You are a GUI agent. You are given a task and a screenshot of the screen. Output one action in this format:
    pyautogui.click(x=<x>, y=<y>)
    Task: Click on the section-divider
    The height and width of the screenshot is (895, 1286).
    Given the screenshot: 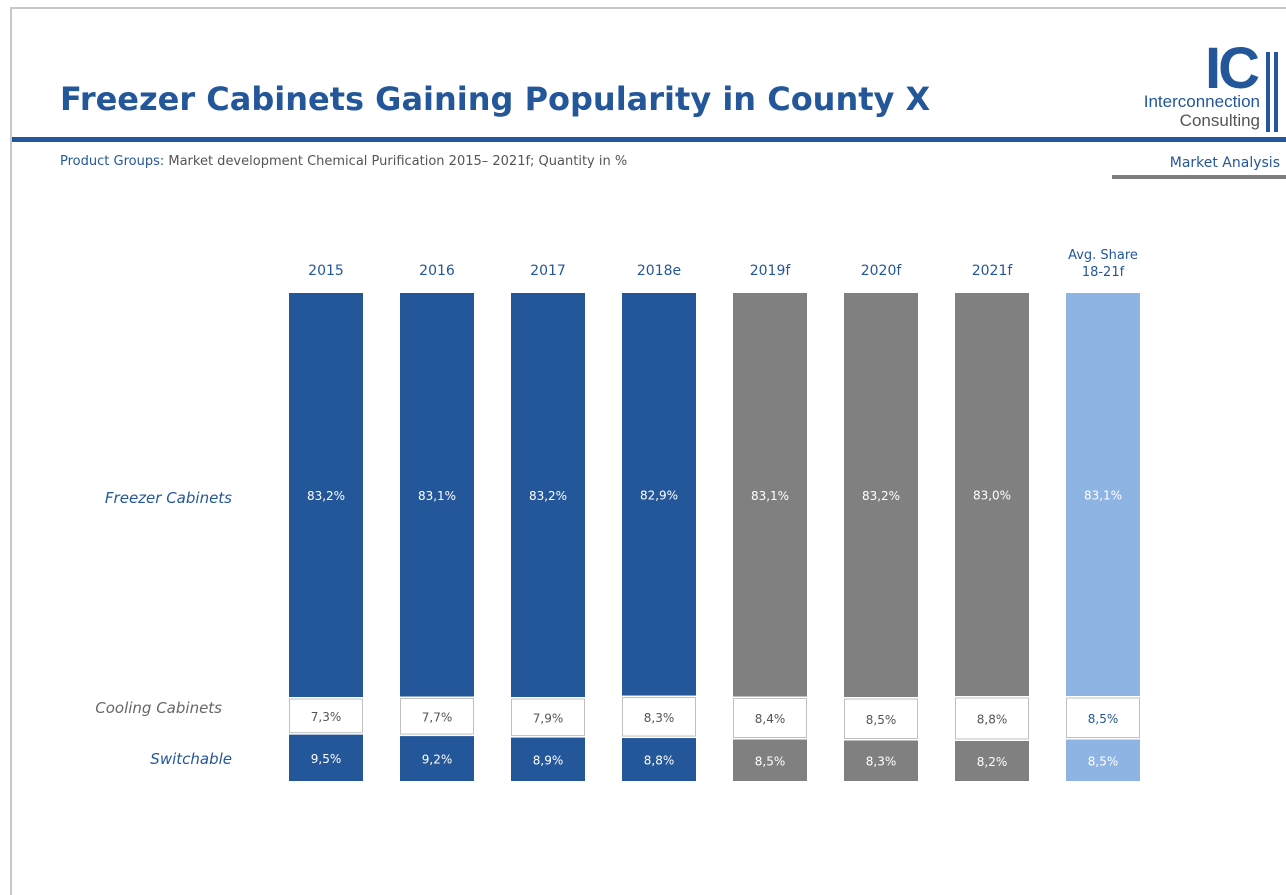 What is the action you would take?
    pyautogui.click(x=1199, y=177)
    